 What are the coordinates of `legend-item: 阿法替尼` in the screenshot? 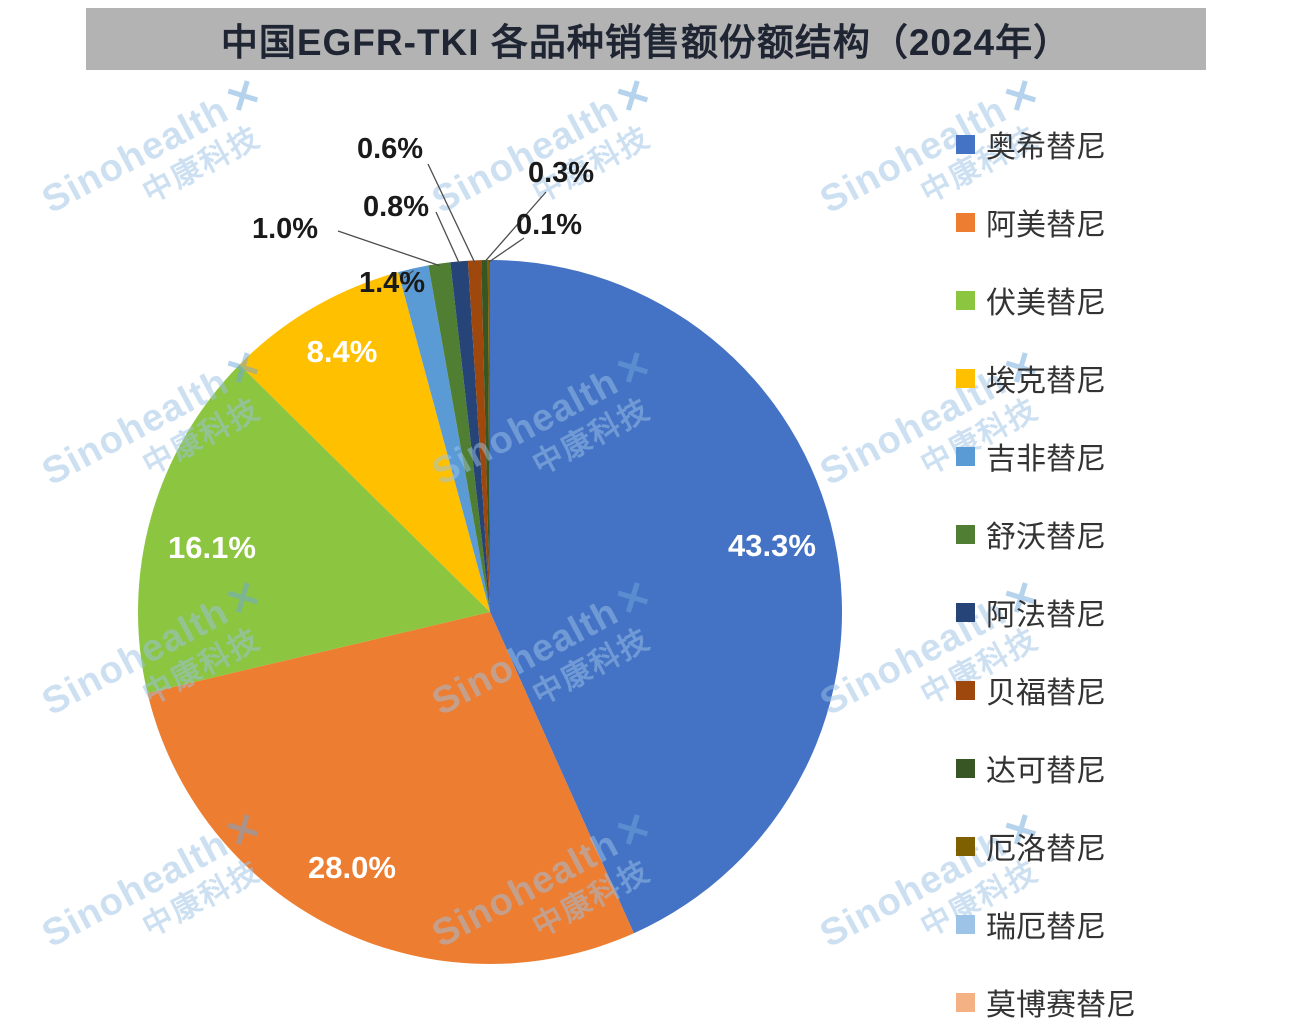 It's located at (1046, 613).